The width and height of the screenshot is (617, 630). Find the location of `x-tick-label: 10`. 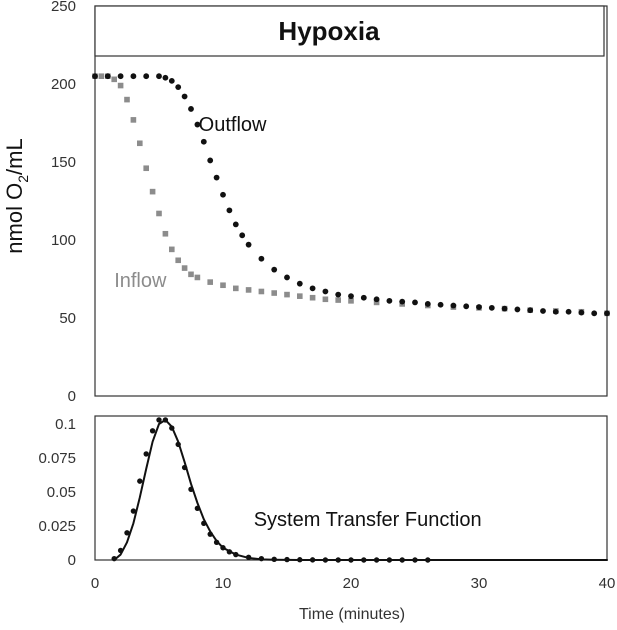

x-tick-label: 10 is located at coordinates (223, 583).